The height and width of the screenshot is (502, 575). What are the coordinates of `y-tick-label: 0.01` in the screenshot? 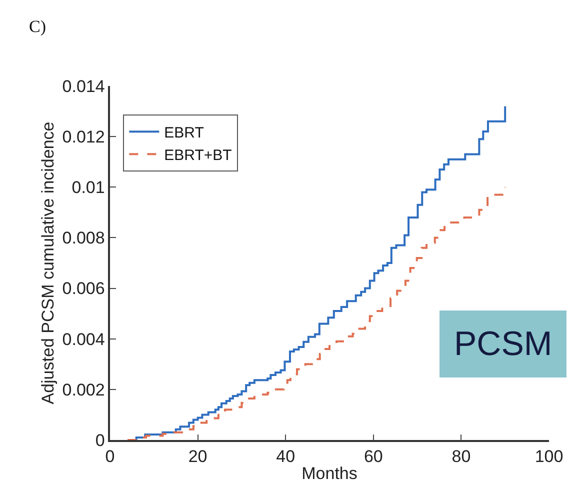 It's located at (88, 188).